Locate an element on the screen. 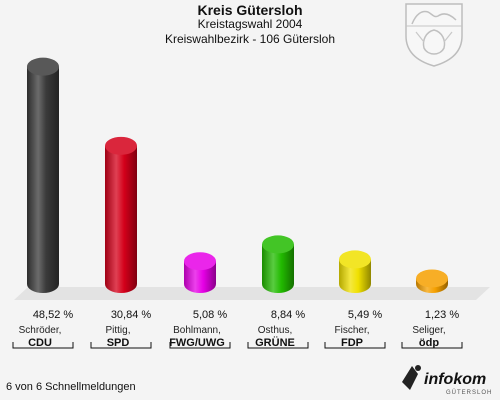  candidate-label-cdu: Schröder, is located at coordinates (40, 330).